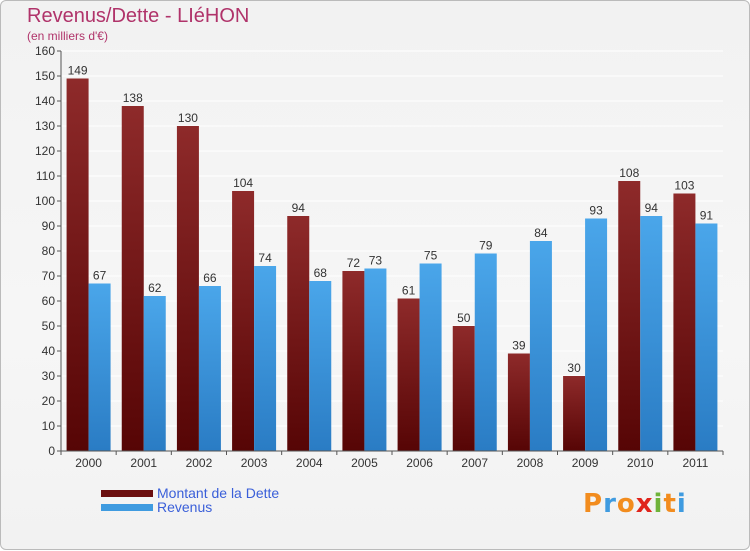 The width and height of the screenshot is (750, 551). Describe the element at coordinates (45, 126) in the screenshot. I see `y-tick-label: 130` at that location.